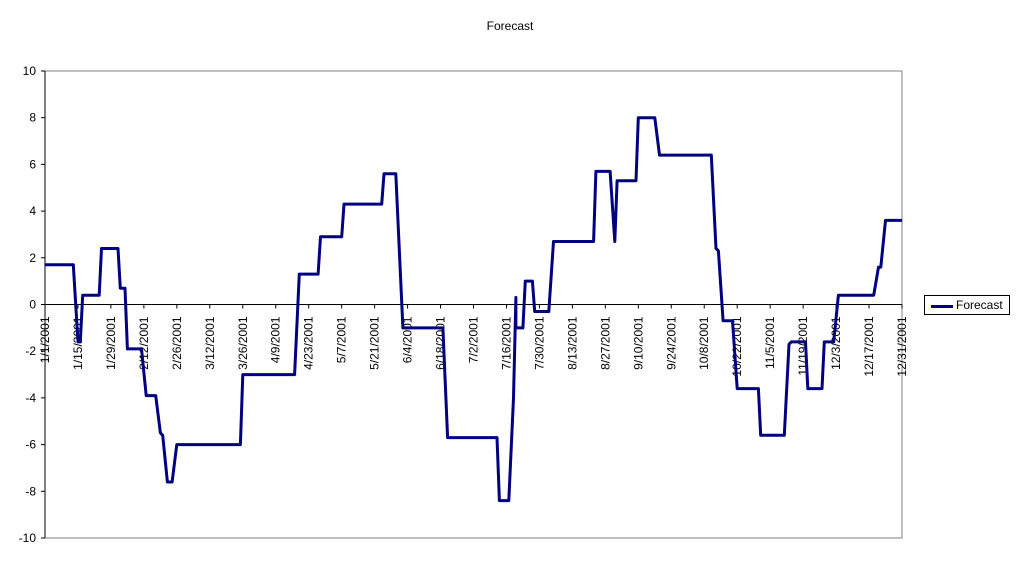 The width and height of the screenshot is (1020, 564). Describe the element at coordinates (30, 491) in the screenshot. I see `y-tick-label: -8` at that location.